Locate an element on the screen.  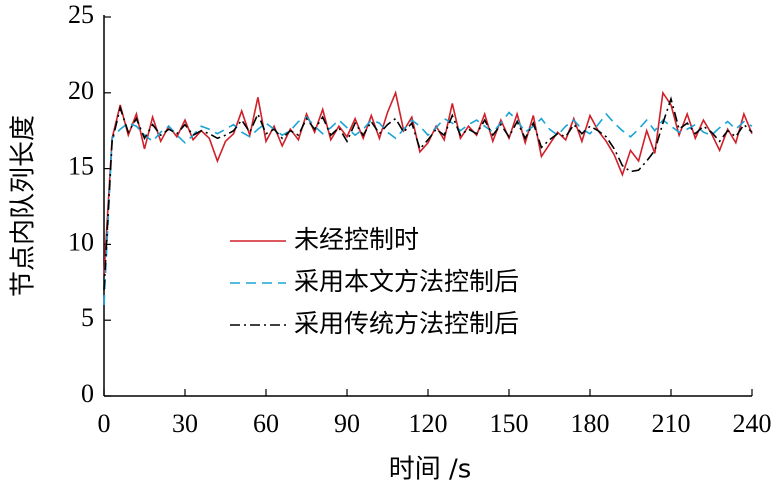
x-tick-label: 150 is located at coordinates (509, 423).